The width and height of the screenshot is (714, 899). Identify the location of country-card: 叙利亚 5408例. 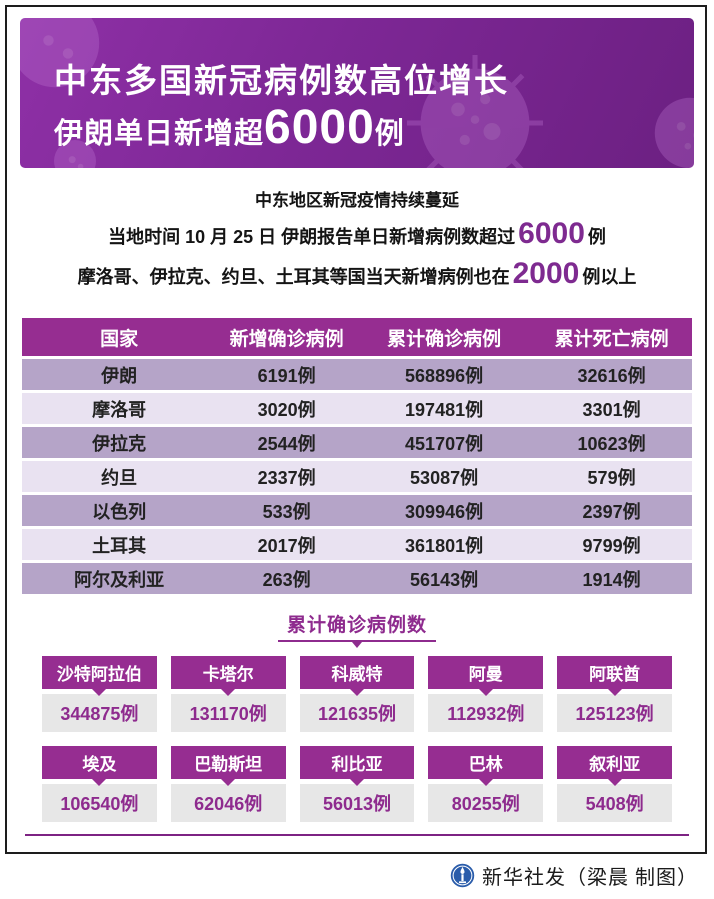
(614, 784).